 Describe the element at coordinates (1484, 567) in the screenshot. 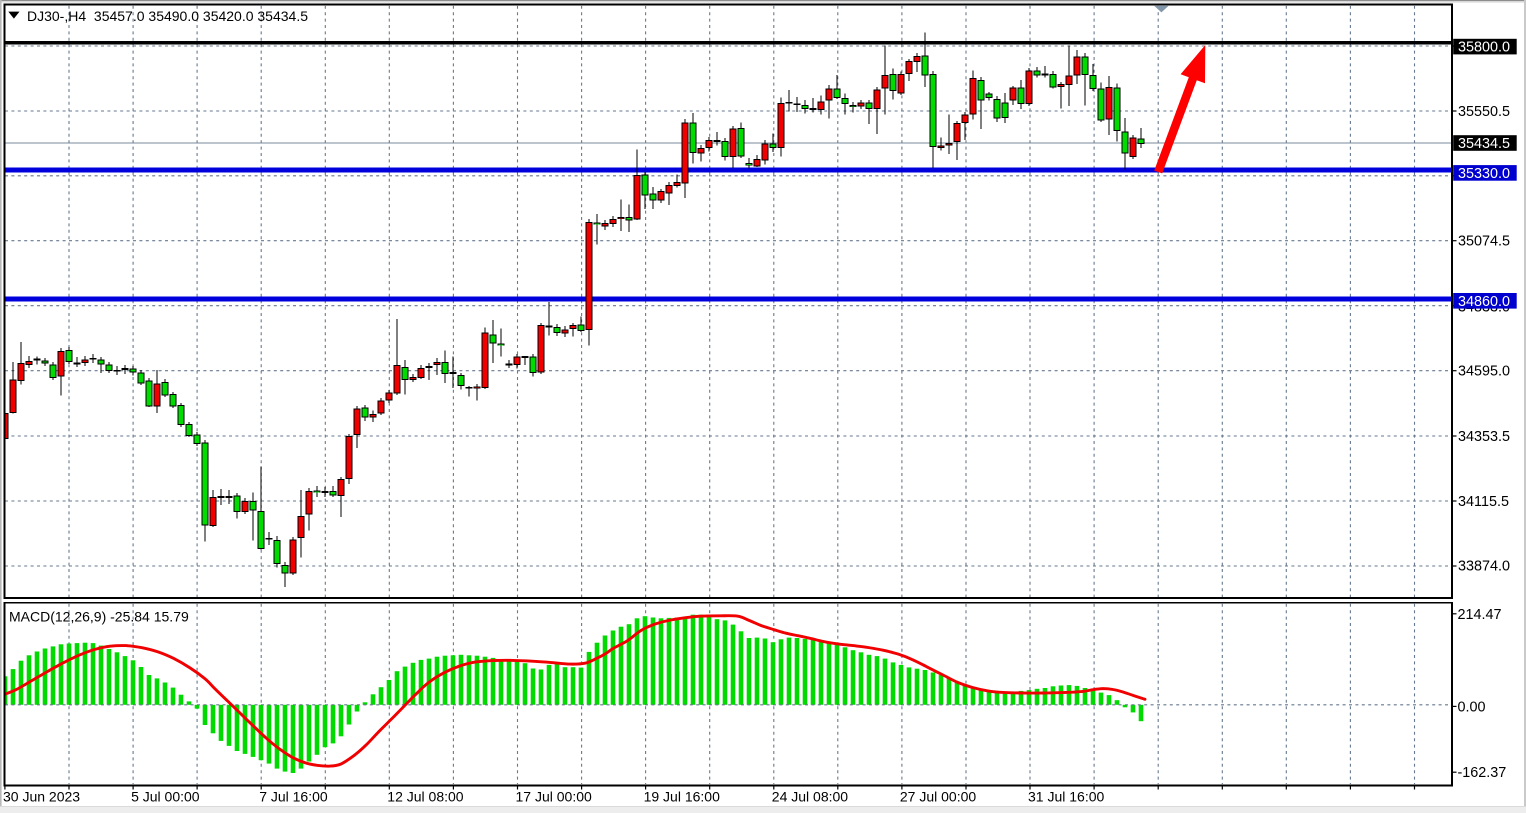

I see `svg-text: 33874.0` at that location.